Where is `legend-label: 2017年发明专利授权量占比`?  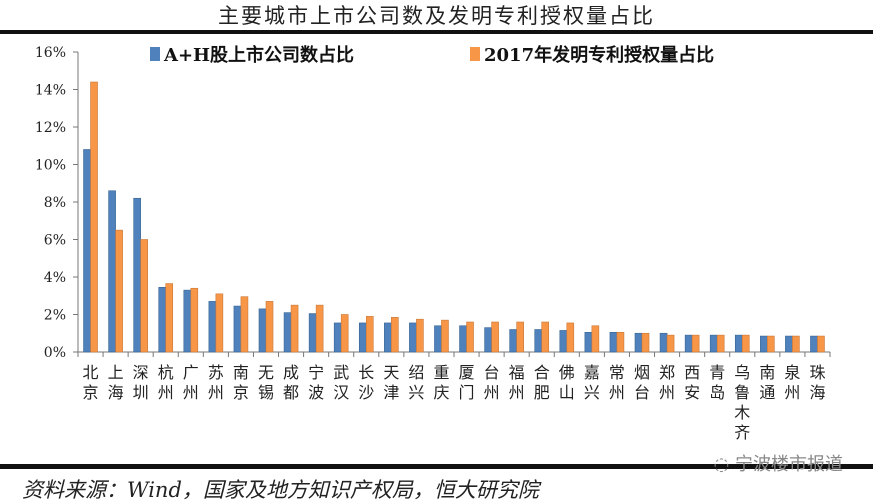
legend-label: 2017年发明专利授权量占比 is located at coordinates (599, 55).